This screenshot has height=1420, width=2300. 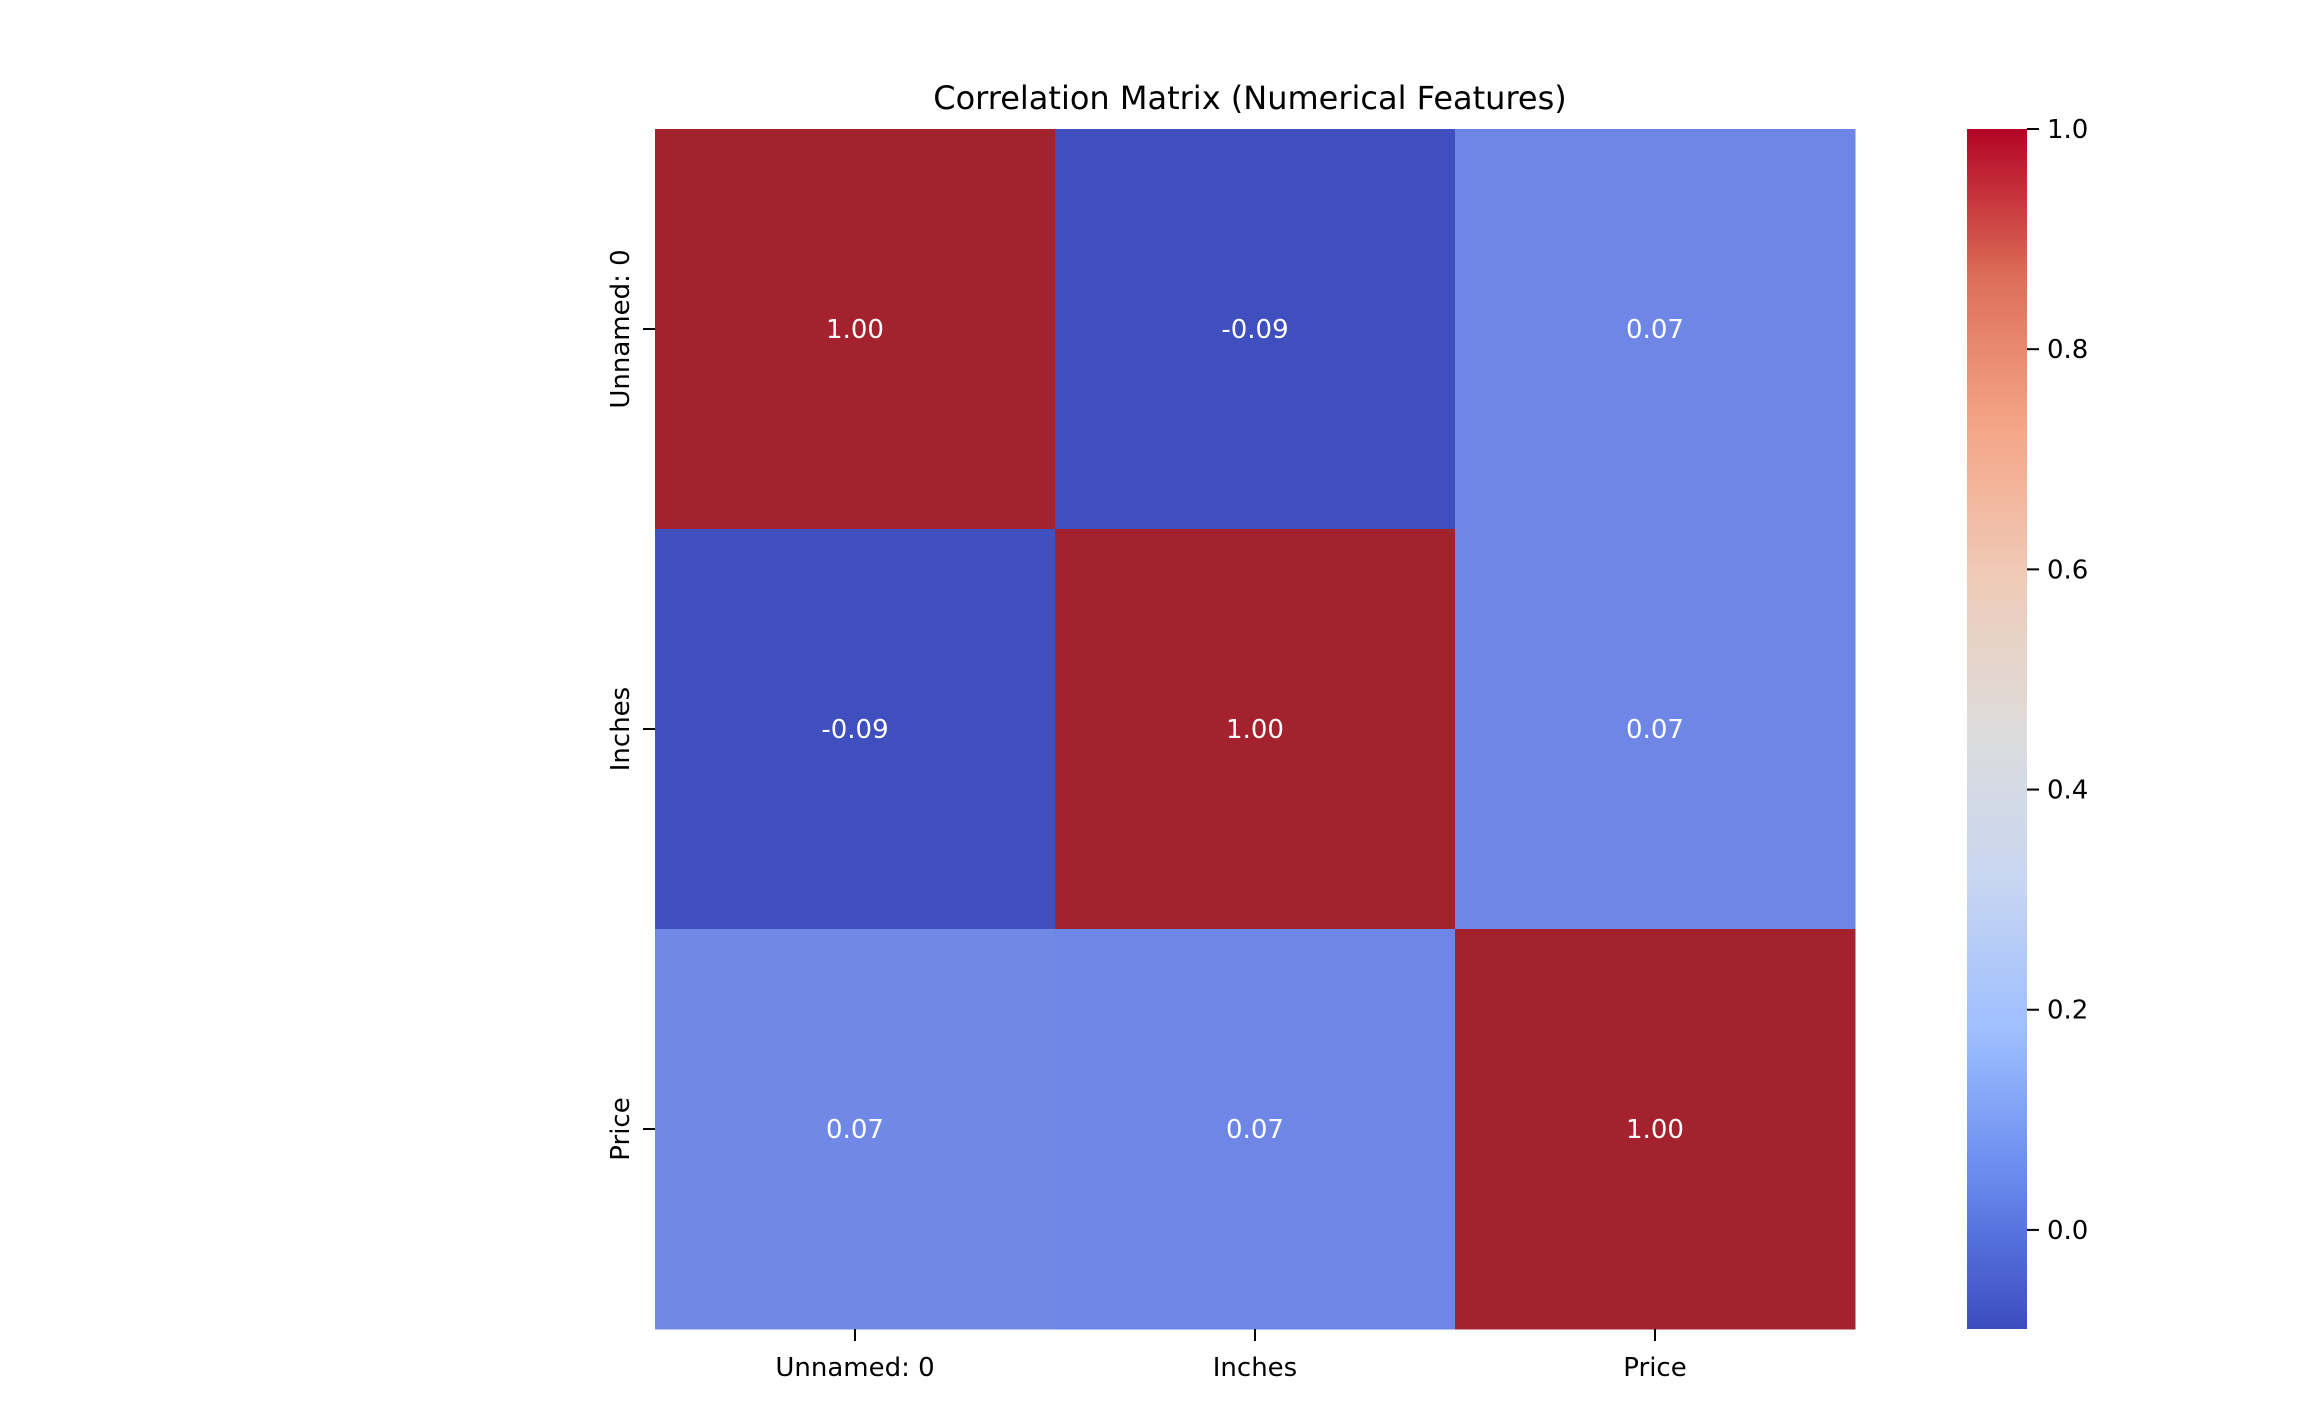 What do you see at coordinates (2067, 791) in the screenshot?
I see `colorbar-tick-label-2: 0.4` at bounding box center [2067, 791].